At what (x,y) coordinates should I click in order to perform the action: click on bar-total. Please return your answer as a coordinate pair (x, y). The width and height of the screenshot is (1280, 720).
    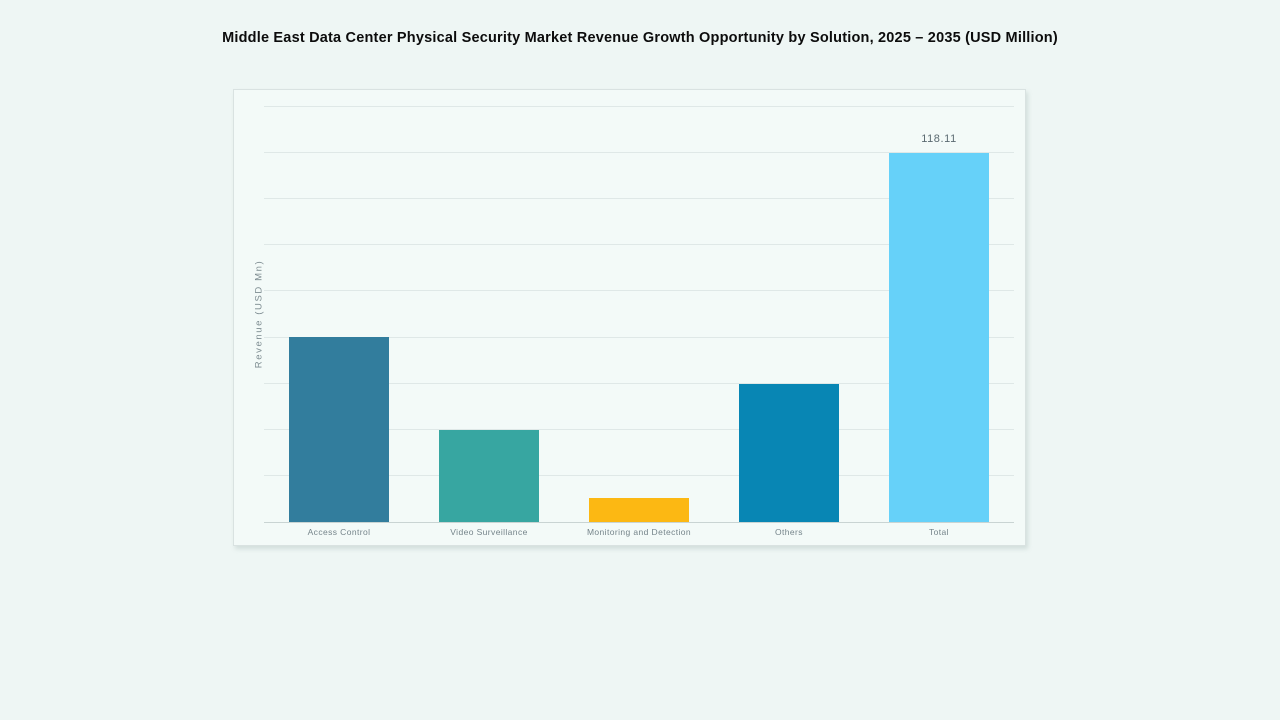
    Looking at the image, I should click on (939, 337).